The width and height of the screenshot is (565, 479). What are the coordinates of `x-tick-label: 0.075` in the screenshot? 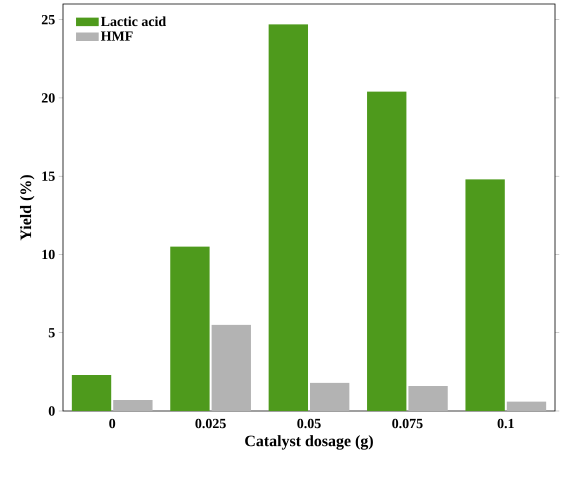 It's located at (407, 423).